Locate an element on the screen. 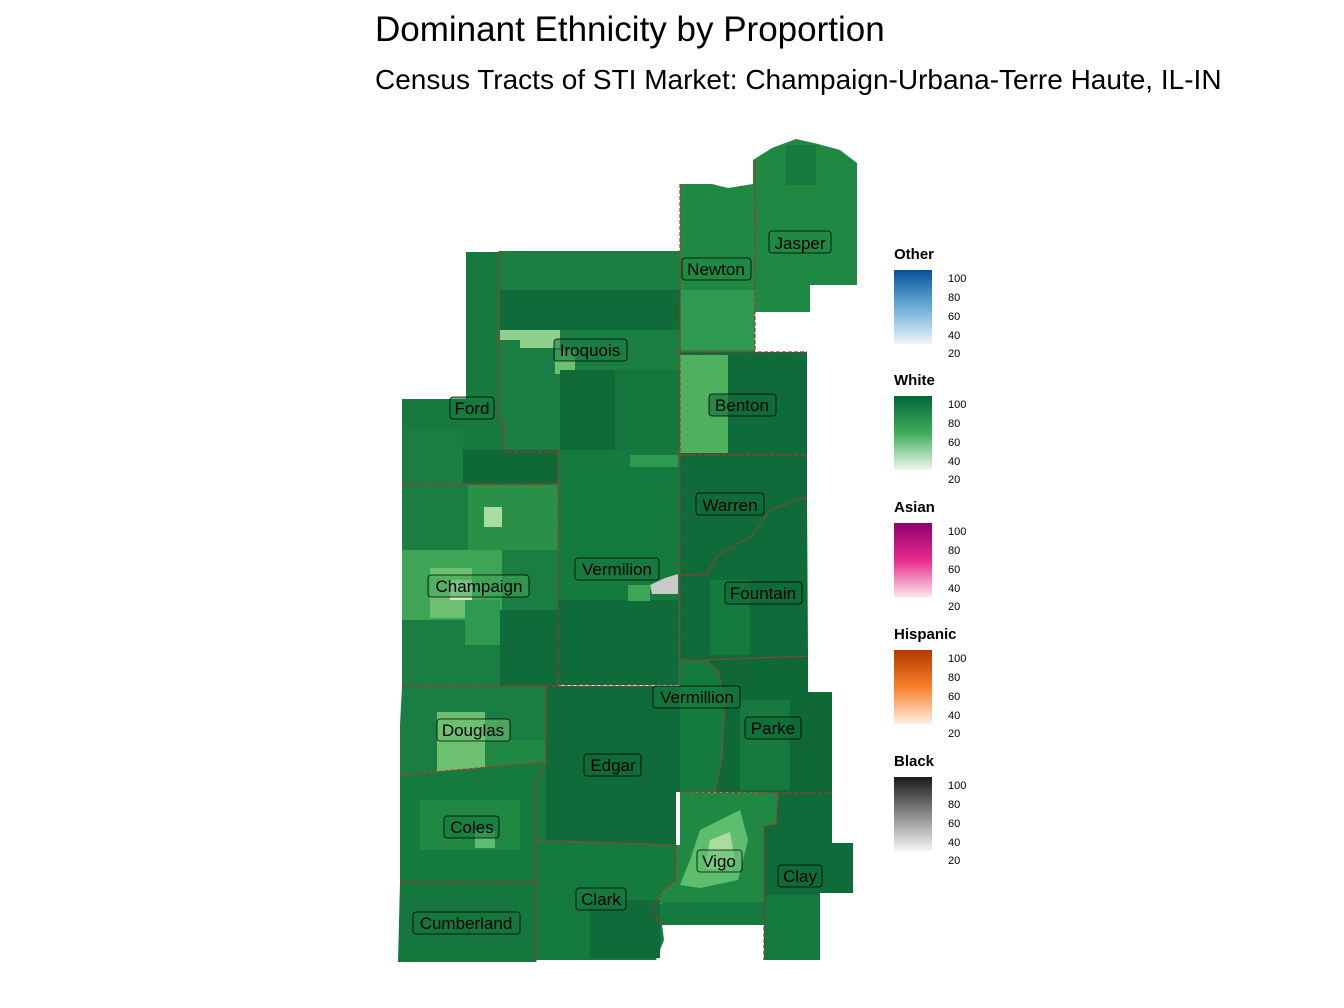 The width and height of the screenshot is (1344, 1008). county-label-vermilion: Vermilion is located at coordinates (617, 569).